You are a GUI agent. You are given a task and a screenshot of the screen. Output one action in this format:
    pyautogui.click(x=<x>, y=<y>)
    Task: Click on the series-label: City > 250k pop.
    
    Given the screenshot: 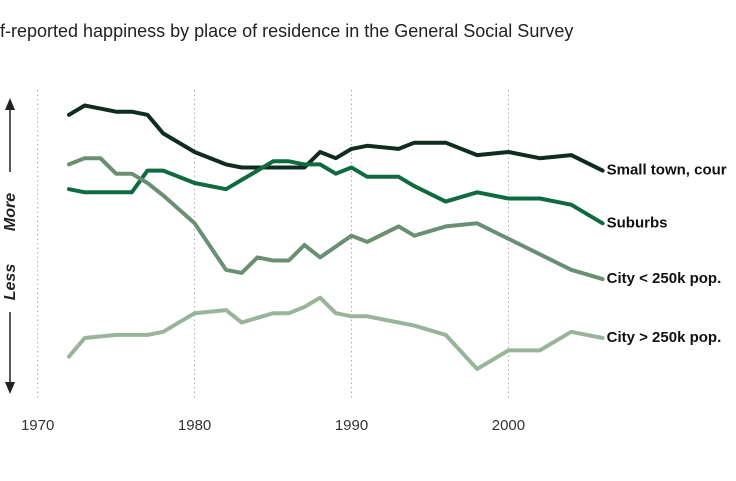 What is the action you would take?
    pyautogui.click(x=664, y=337)
    